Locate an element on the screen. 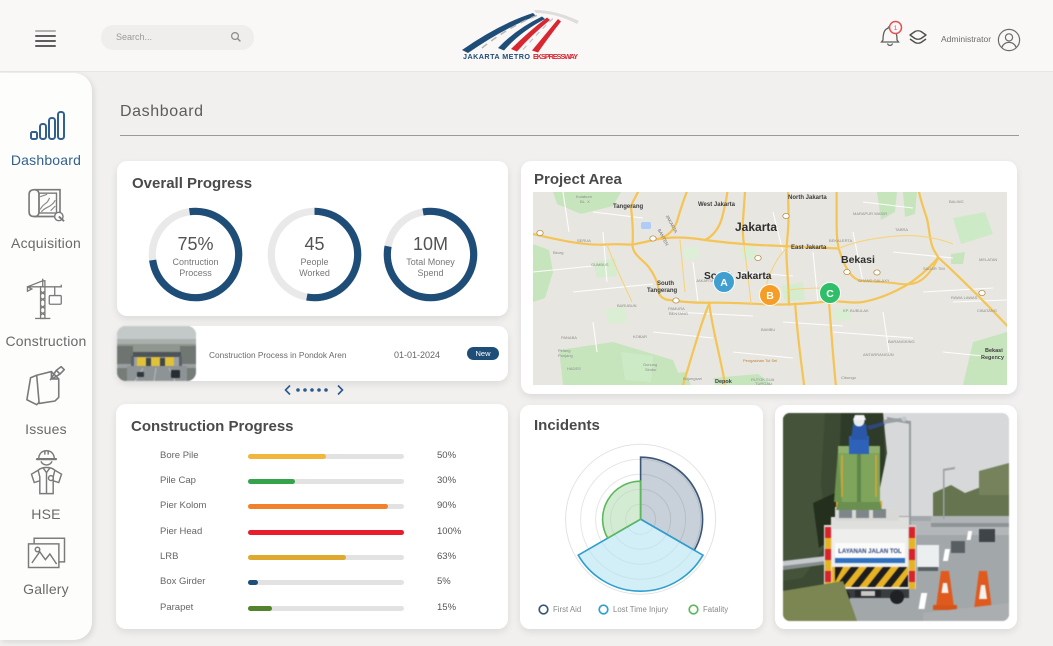 Image resolution: width=1053 pixels, height=646 pixels. svg-text: South is located at coordinates (665, 284).